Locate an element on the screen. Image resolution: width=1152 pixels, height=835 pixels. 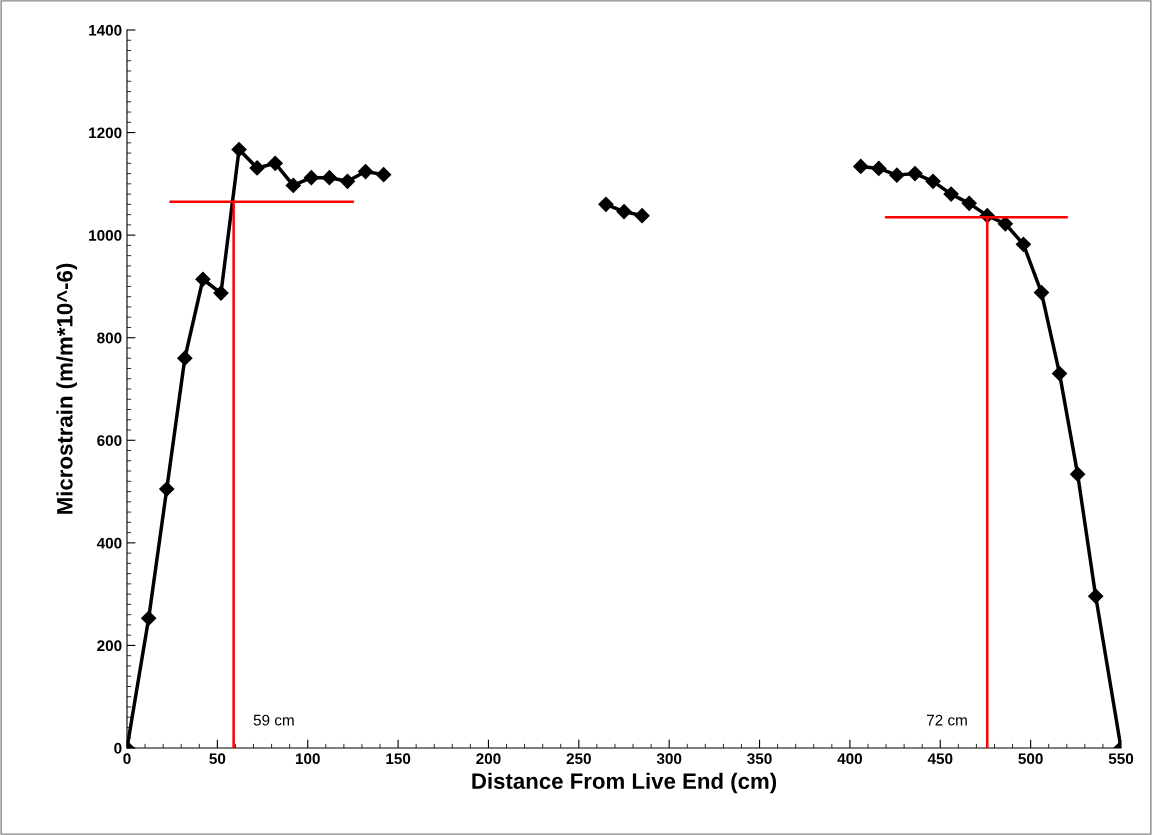
x-tick-label: 350 is located at coordinates (759, 759).